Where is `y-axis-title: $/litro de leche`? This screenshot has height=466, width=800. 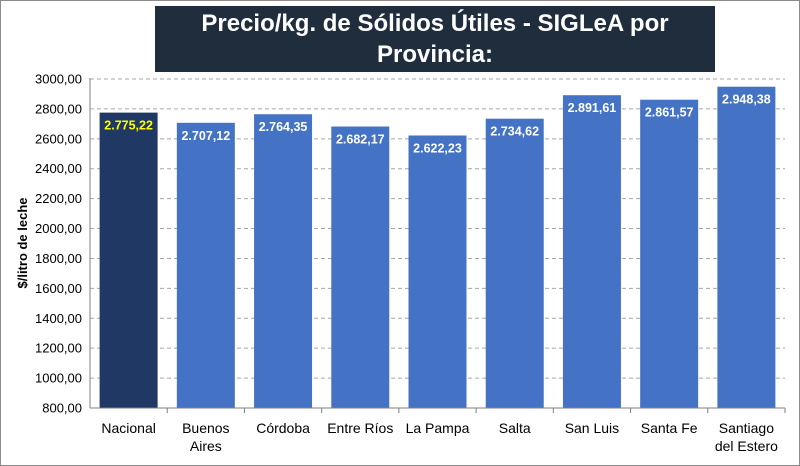 y-axis-title: $/litro de leche is located at coordinates (22, 242).